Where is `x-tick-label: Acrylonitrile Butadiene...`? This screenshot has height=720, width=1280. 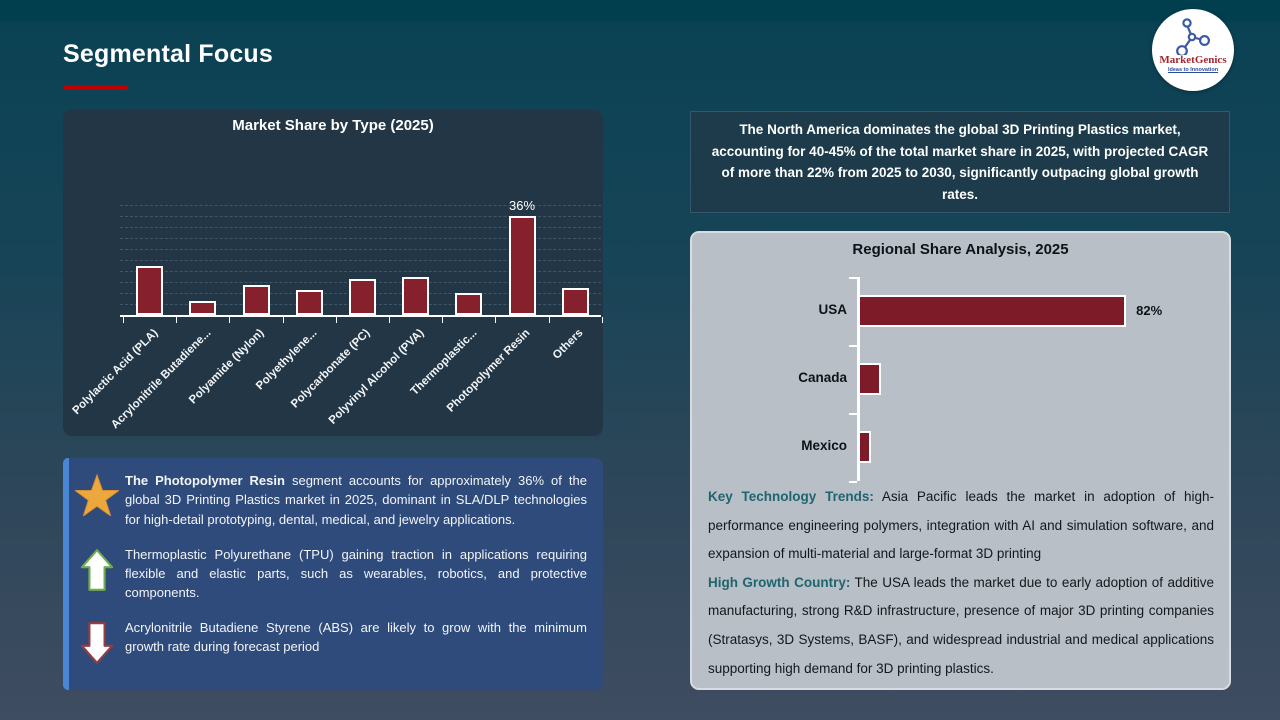
x-tick-label: Acrylonitrile Butadiene... is located at coordinates (161, 379).